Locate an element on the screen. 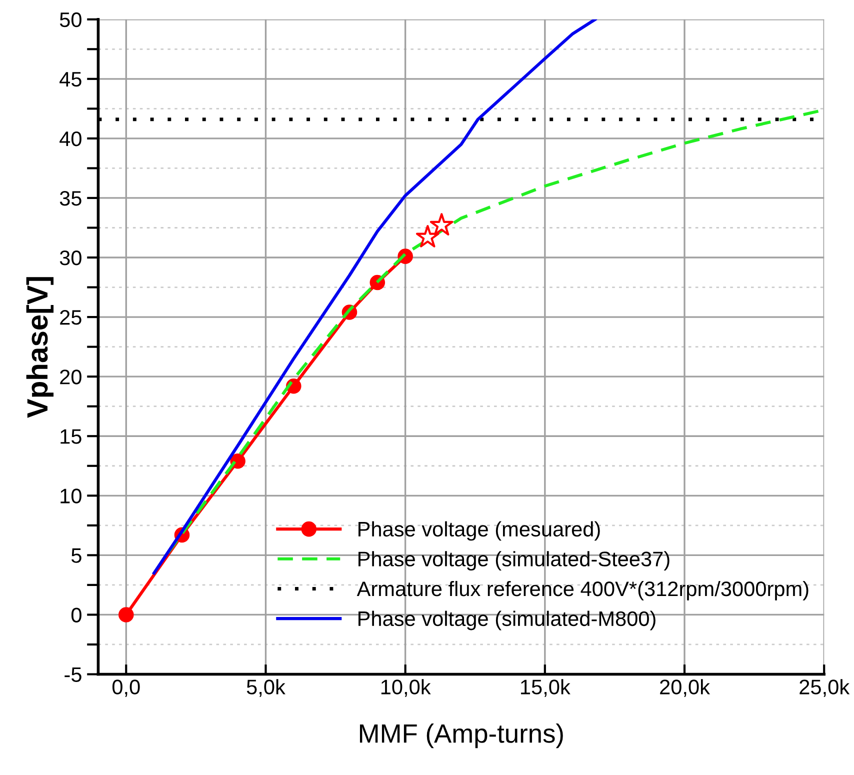  y-tick-label: 40 is located at coordinates (71, 138).